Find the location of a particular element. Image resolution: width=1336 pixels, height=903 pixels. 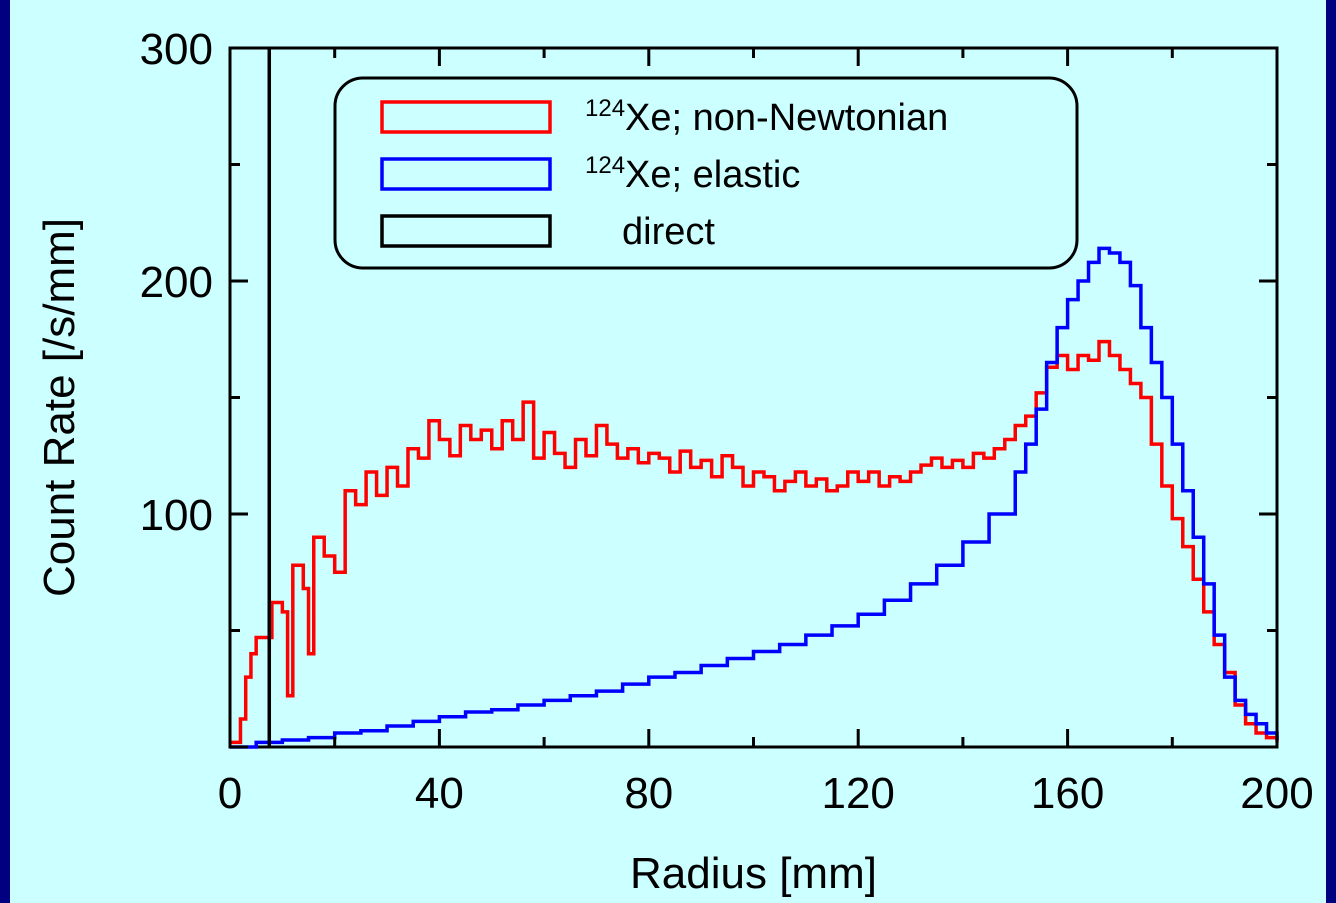

x-tick-label: 120 is located at coordinates (857, 793).